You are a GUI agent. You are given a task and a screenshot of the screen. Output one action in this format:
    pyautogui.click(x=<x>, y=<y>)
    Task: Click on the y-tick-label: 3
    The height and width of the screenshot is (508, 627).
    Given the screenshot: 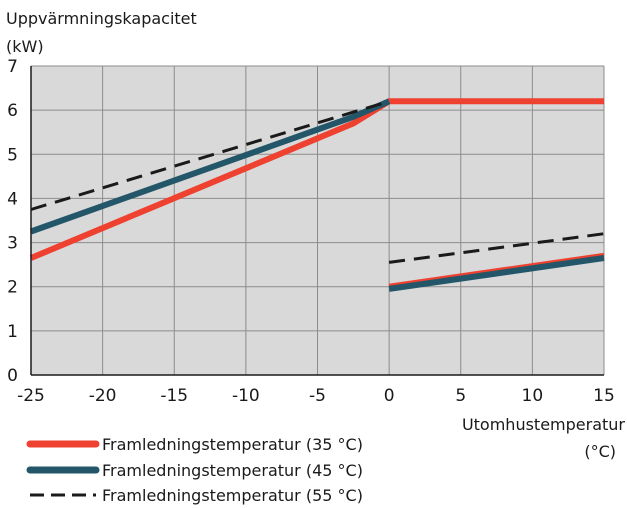 What is the action you would take?
    pyautogui.click(x=12, y=244)
    